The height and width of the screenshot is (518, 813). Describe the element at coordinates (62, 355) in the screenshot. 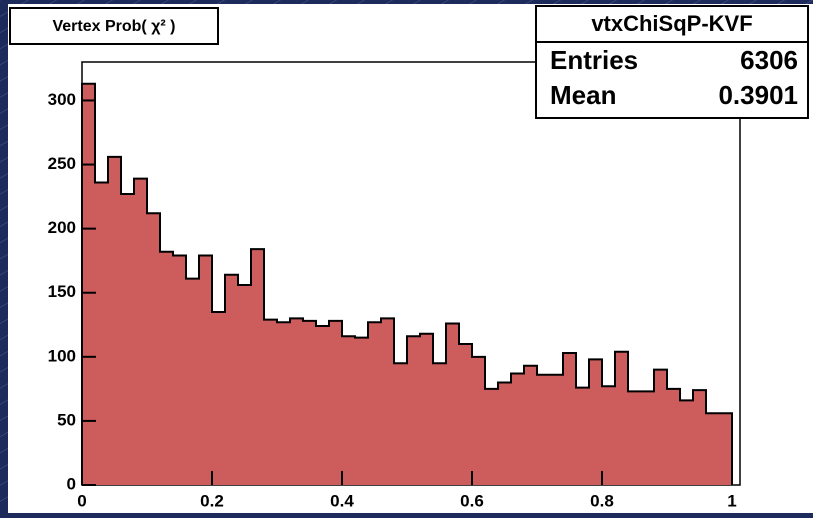

I see `y-tick-label: 100` at that location.